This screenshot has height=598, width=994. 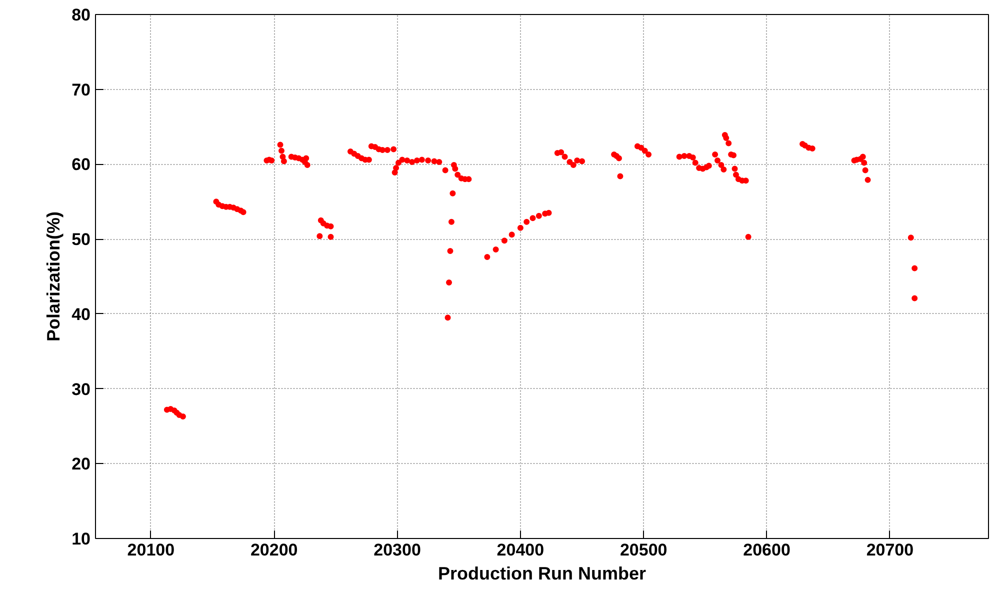 What do you see at coordinates (81, 389) in the screenshot?
I see `y-tick-label: 30` at bounding box center [81, 389].